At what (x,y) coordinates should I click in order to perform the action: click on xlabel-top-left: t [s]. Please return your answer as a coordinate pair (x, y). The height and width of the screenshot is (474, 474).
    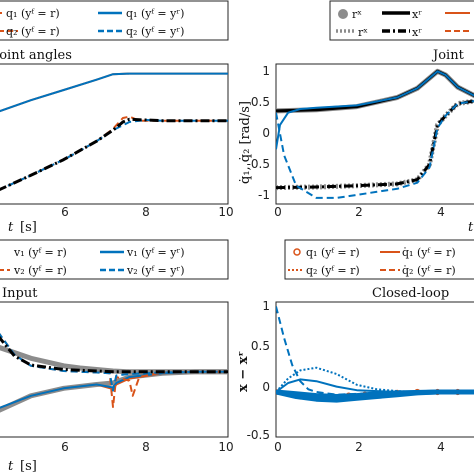
    Looking at the image, I should click on (22, 227).